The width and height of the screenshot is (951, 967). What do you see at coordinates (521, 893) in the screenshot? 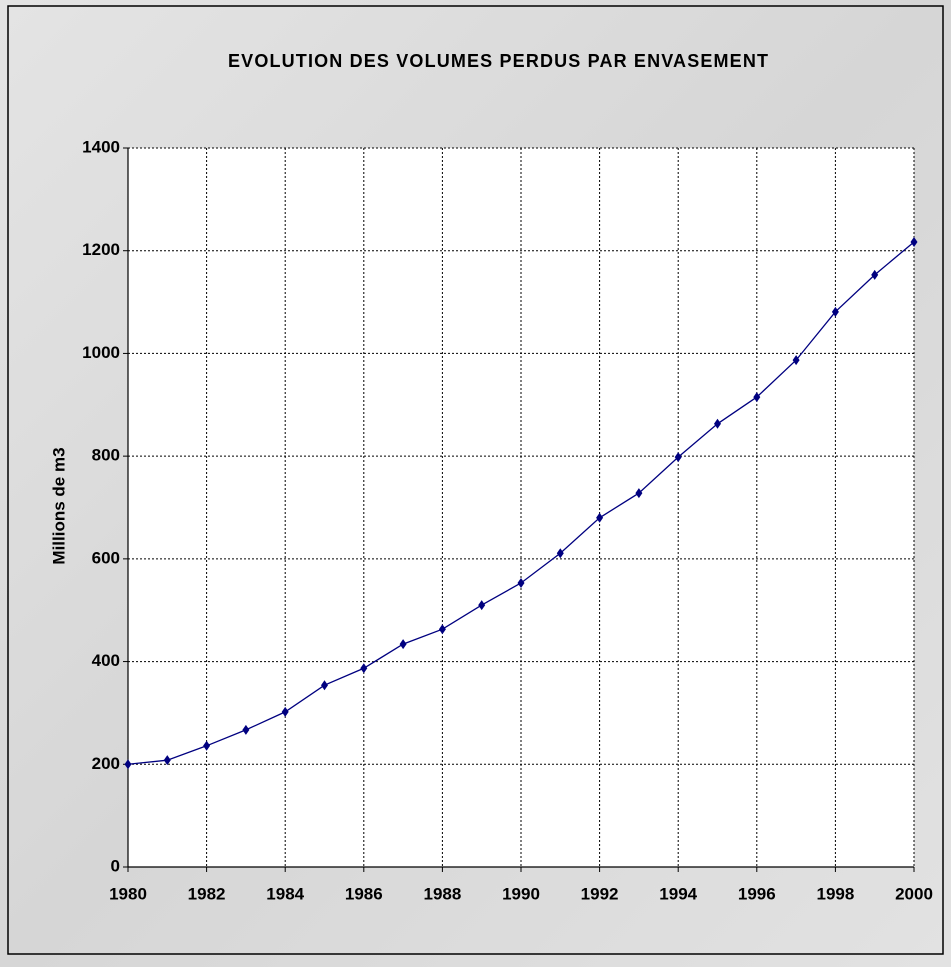
I see `x-tick-label: 1990` at bounding box center [521, 893].